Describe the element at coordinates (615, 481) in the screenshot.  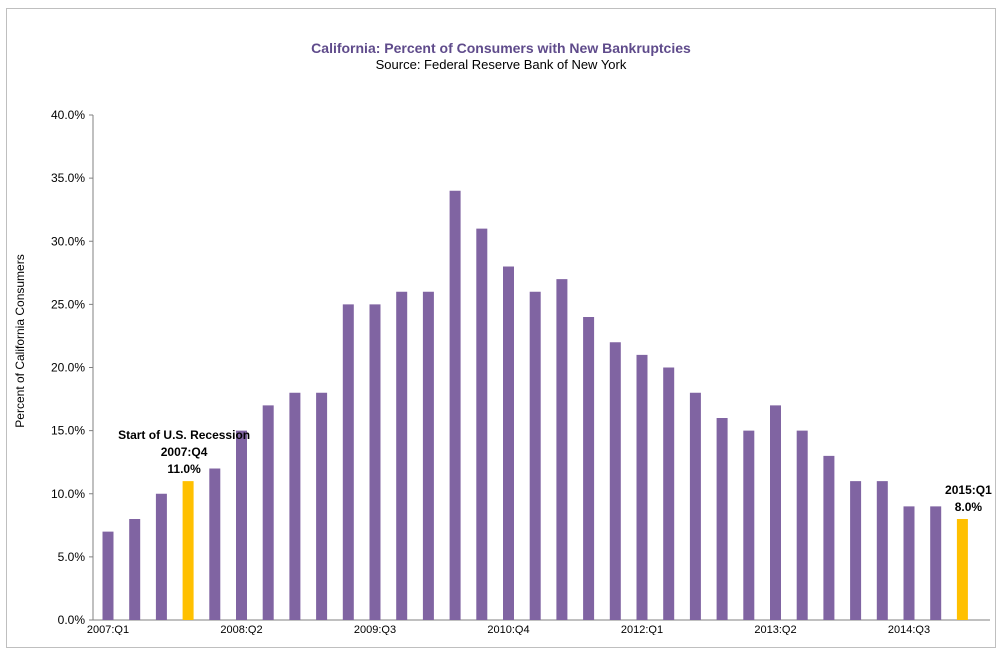
I see `bar-2011-q4` at that location.